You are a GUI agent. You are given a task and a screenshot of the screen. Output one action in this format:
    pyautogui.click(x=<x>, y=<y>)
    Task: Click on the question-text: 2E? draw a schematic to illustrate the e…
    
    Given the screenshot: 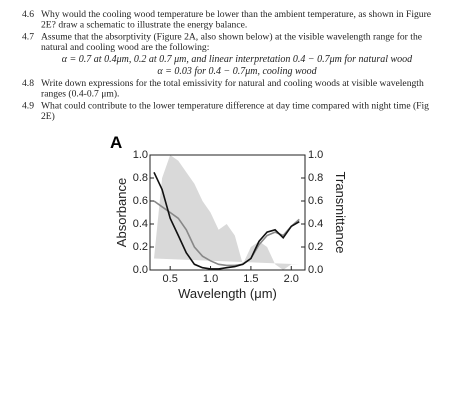 What is the action you would take?
    pyautogui.click(x=144, y=25)
    